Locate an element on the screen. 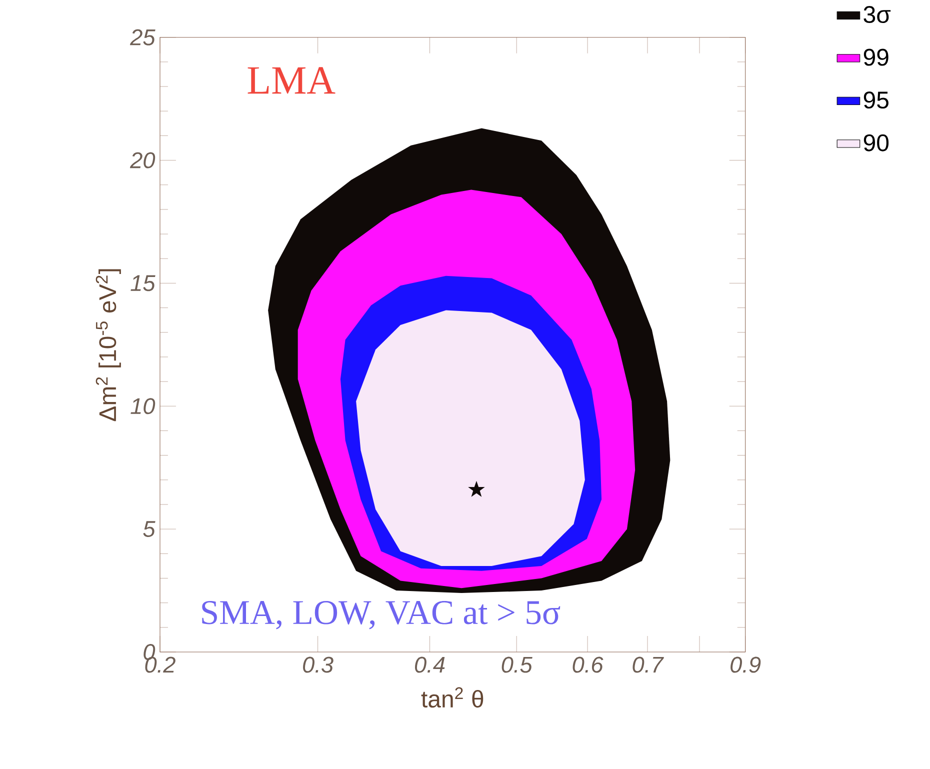 Image resolution: width=930 pixels, height=769 pixels. legend-label: 3σ is located at coordinates (877, 15).